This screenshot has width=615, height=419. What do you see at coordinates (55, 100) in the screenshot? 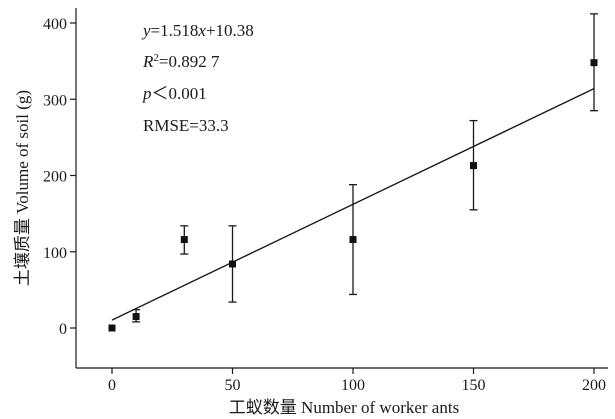
I see `y-tick-label: 300` at bounding box center [55, 100].